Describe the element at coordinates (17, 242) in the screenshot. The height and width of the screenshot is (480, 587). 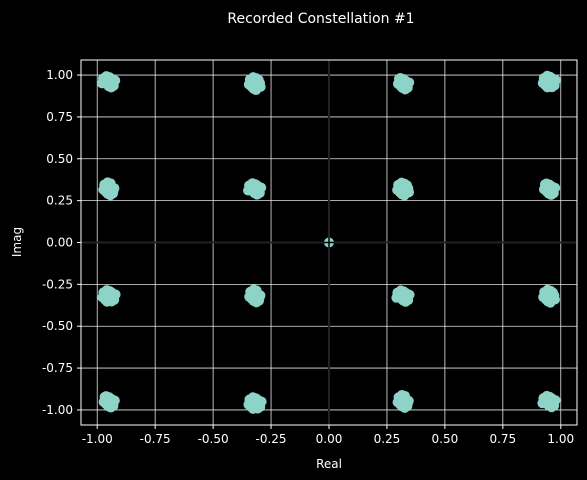
I see `y-axis-label: Imag` at that location.